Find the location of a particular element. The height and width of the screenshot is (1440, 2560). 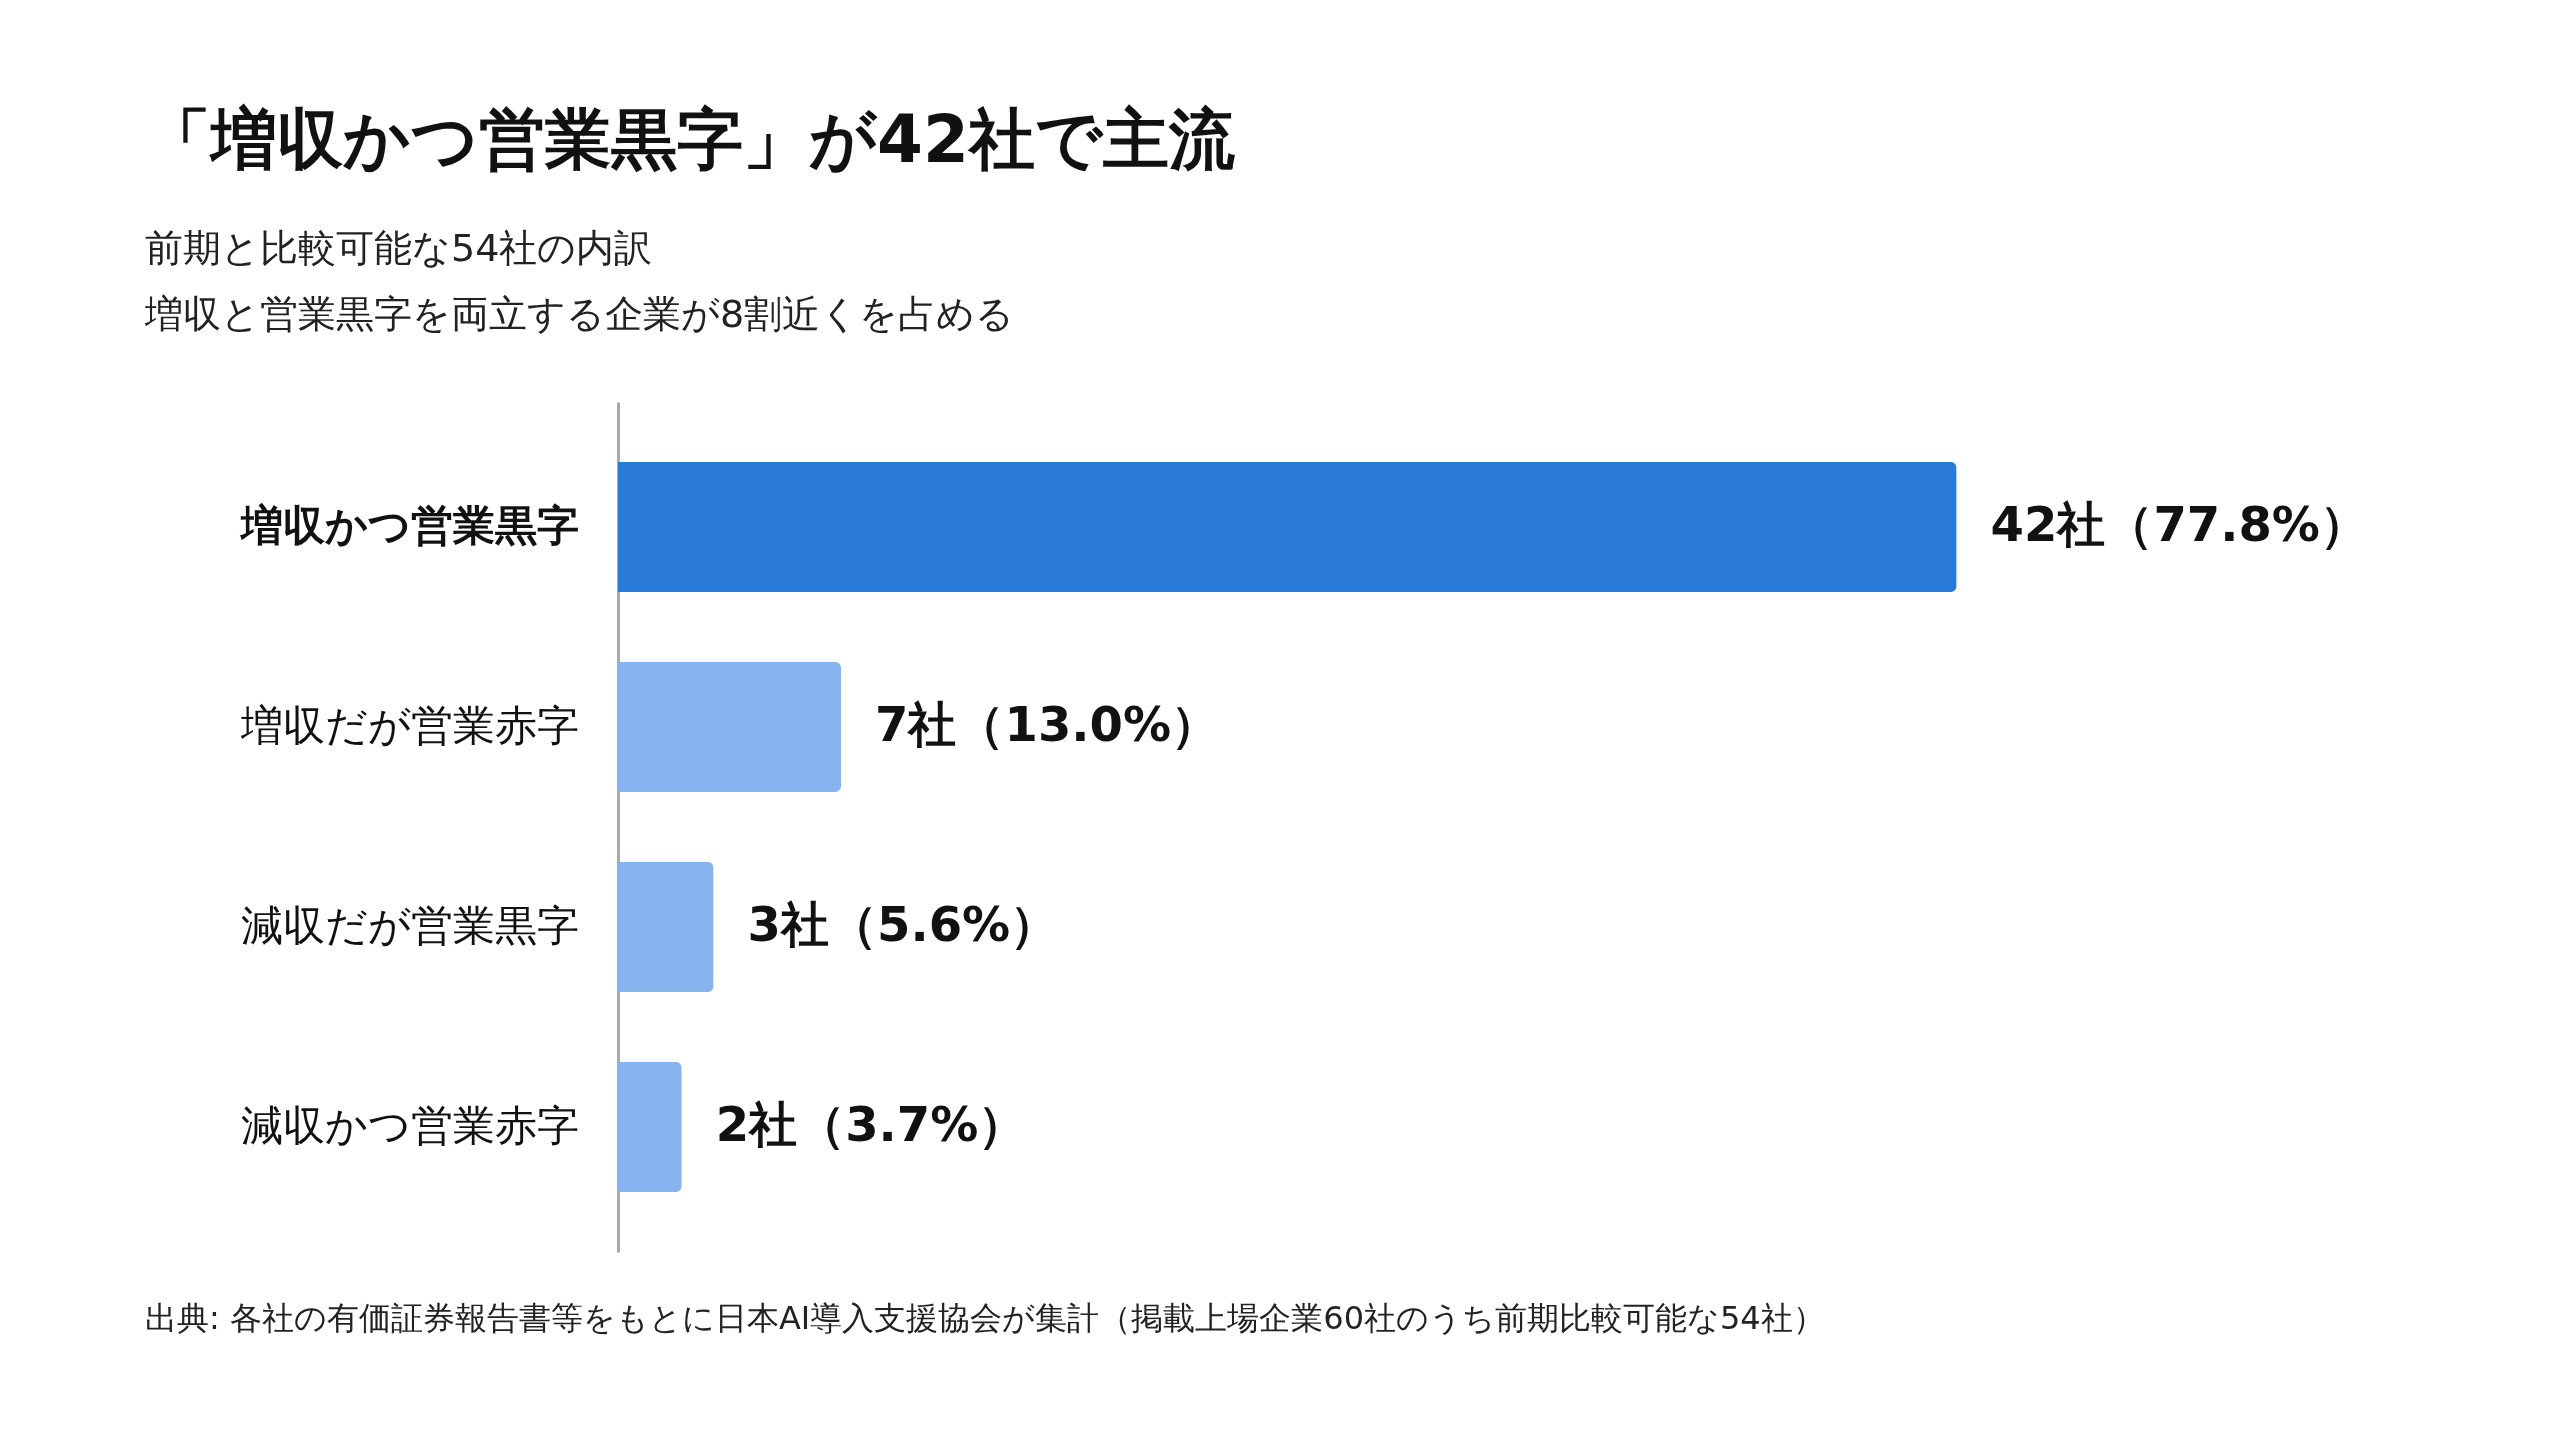

y-tick-label: 増収だが営業赤字 is located at coordinates (409, 725).